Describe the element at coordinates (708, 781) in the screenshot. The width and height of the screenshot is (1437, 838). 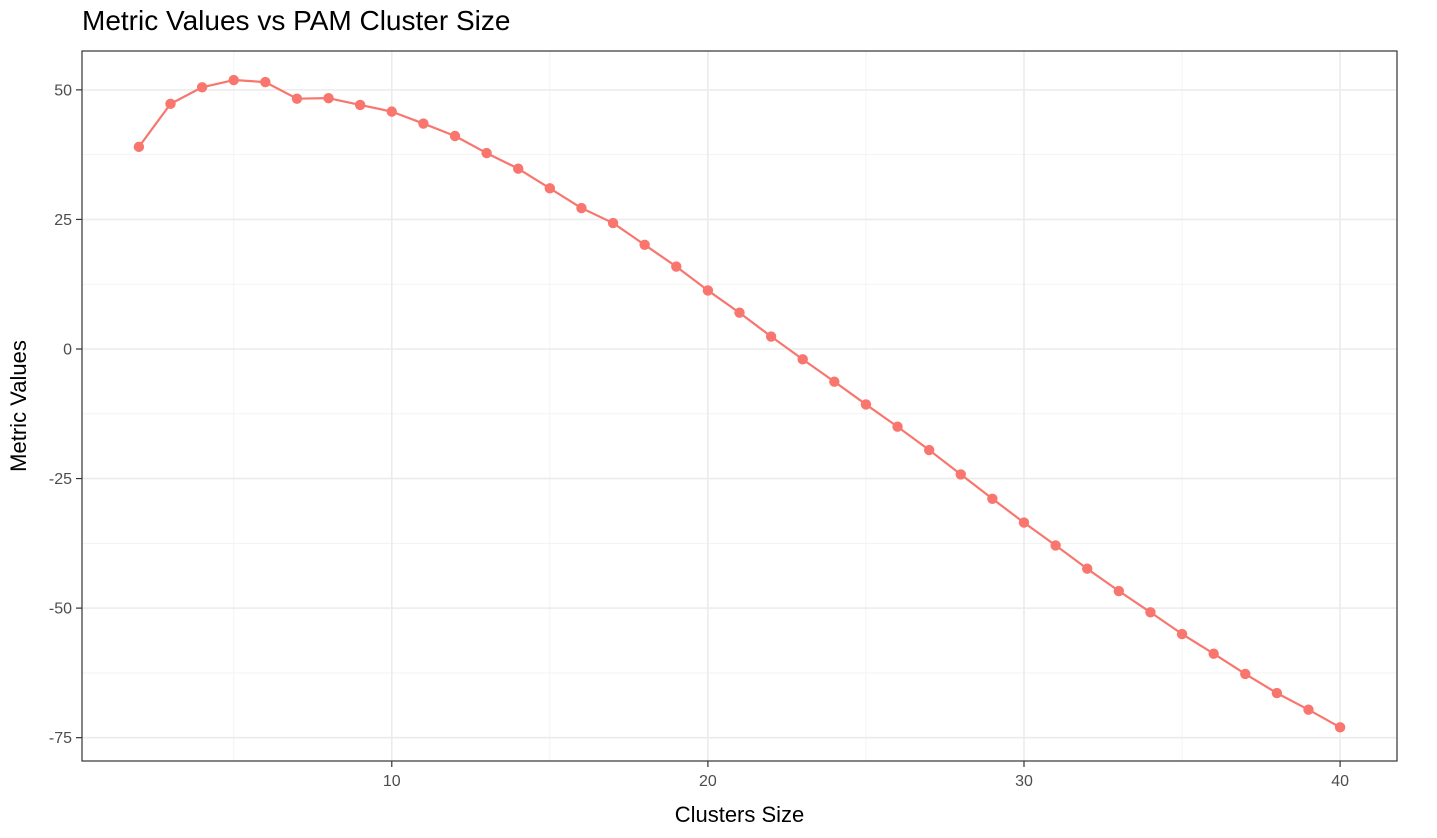
I see `x-tick-label: 20` at that location.